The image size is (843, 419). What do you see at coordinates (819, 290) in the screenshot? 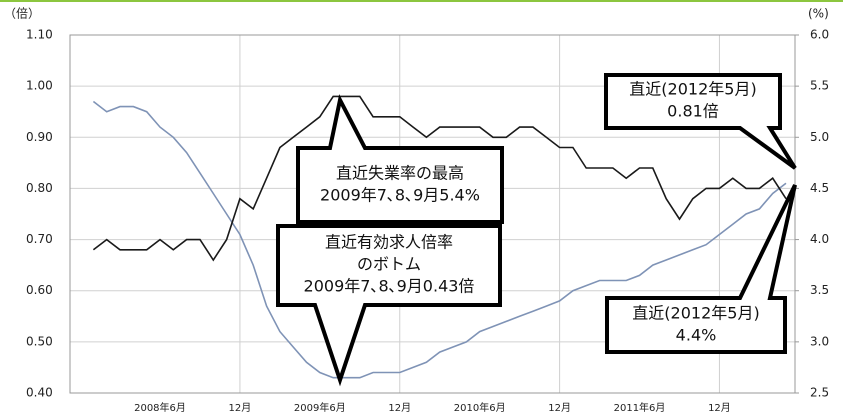
I see `y2-tick-label: 3.5` at bounding box center [819, 290].